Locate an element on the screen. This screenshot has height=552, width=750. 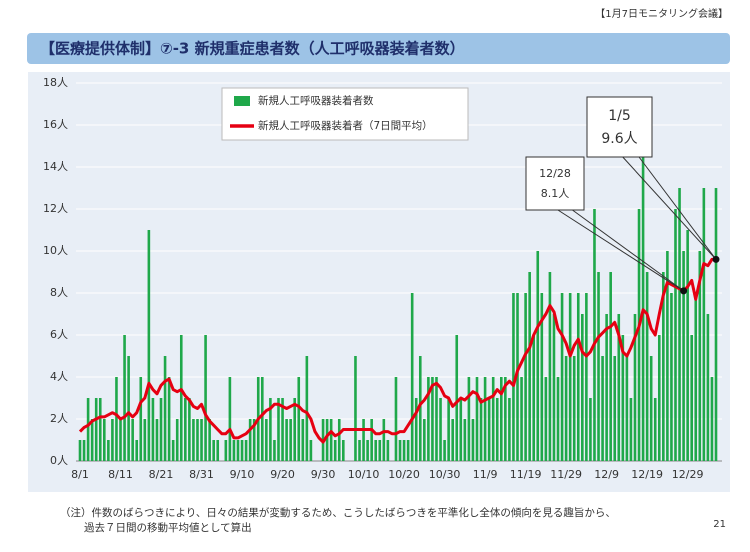
callout-date: 1/5 is located at coordinates (619, 116).